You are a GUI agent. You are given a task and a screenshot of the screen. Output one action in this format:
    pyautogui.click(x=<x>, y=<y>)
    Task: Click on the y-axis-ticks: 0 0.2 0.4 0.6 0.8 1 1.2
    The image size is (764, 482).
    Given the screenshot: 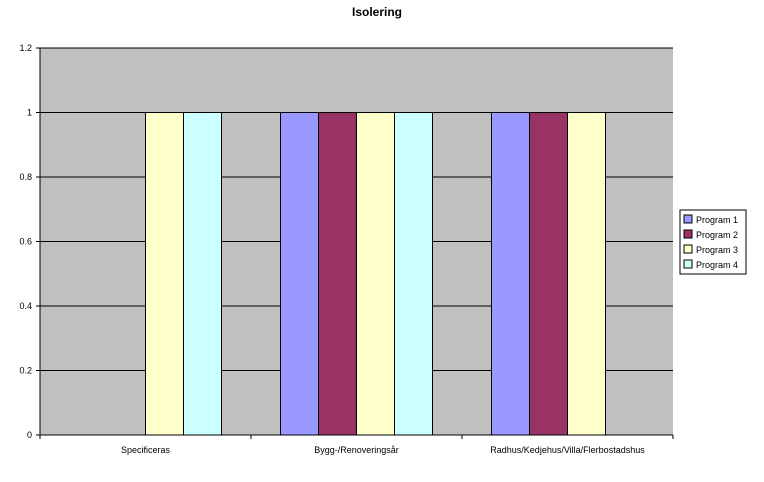 What is the action you would take?
    pyautogui.click(x=29, y=241)
    